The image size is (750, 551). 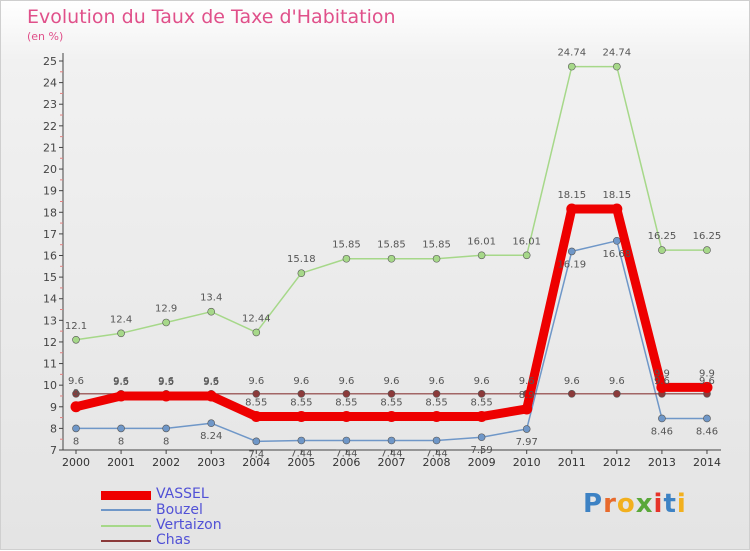 I want to click on x-tick-label: 2001, so click(x=121, y=462).